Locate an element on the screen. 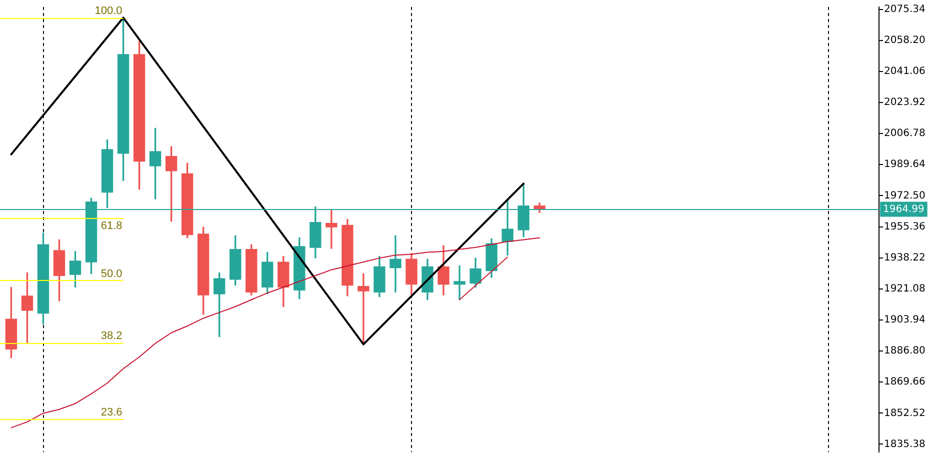  annotation: 38.2 is located at coordinates (111, 336).